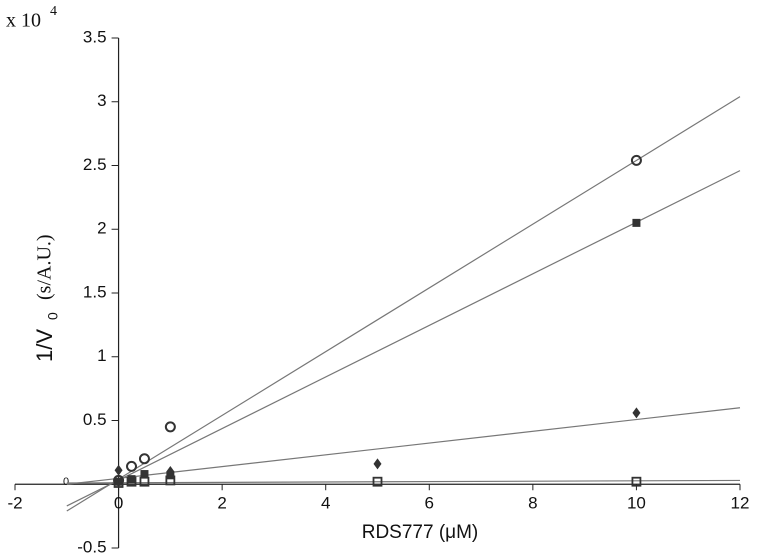  Describe the element at coordinates (95, 291) in the screenshot. I see `y-tick-label: 1.5` at that location.